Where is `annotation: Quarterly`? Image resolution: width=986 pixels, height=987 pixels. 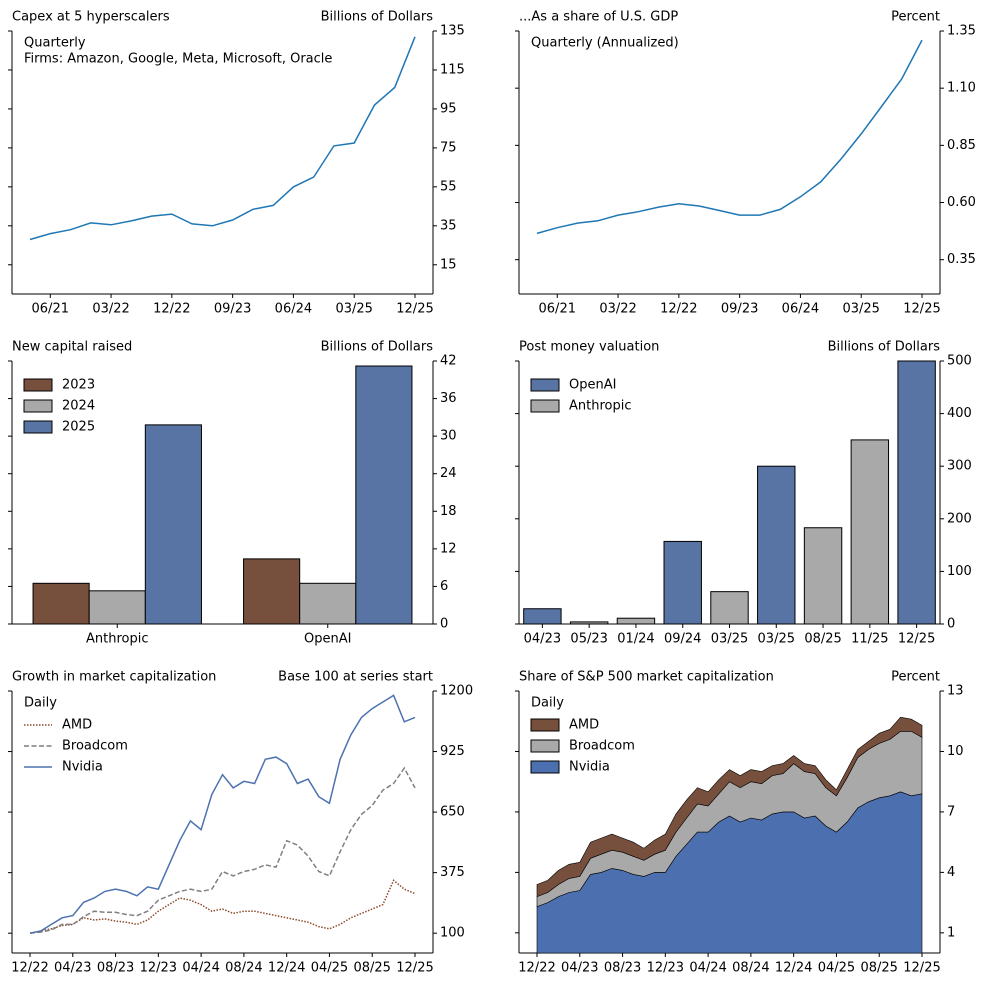 annotation: Quarterly is located at coordinates (55, 43).